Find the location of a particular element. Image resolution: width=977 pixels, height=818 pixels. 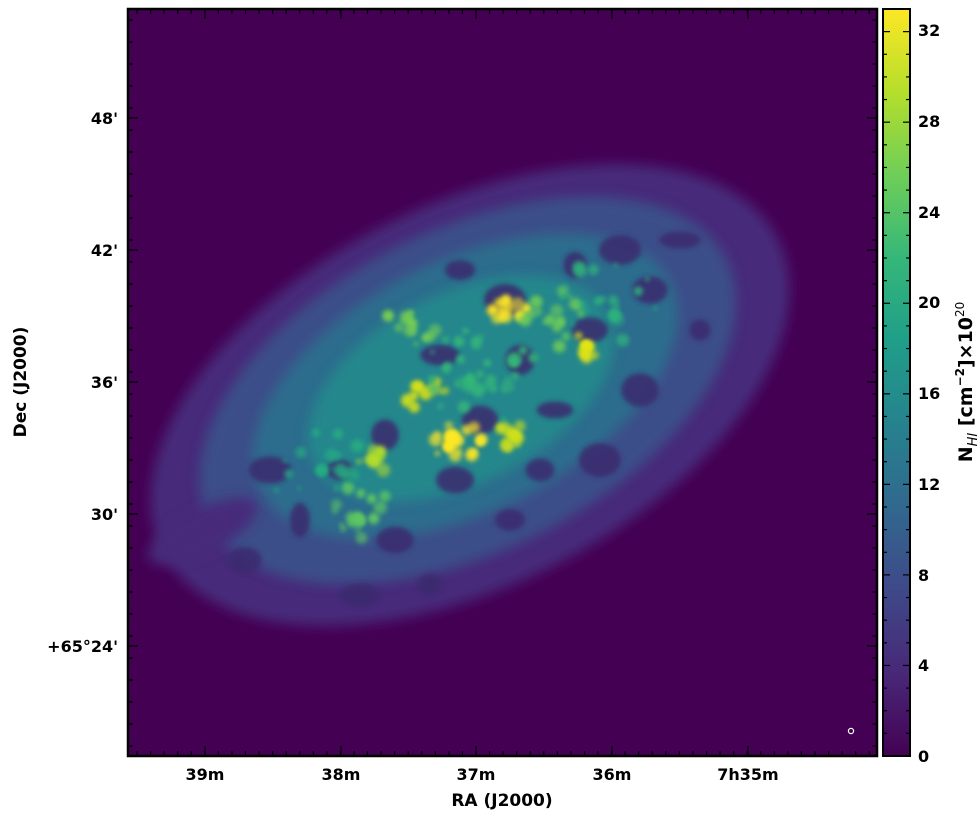

x-axis-label: RA (J2000) is located at coordinates (501, 801).